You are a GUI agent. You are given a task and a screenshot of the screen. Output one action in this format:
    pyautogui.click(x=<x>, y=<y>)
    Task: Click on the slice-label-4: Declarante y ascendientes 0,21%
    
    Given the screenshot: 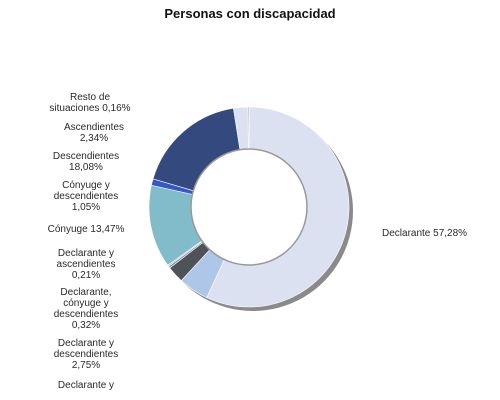 What is the action you would take?
    pyautogui.click(x=86, y=264)
    